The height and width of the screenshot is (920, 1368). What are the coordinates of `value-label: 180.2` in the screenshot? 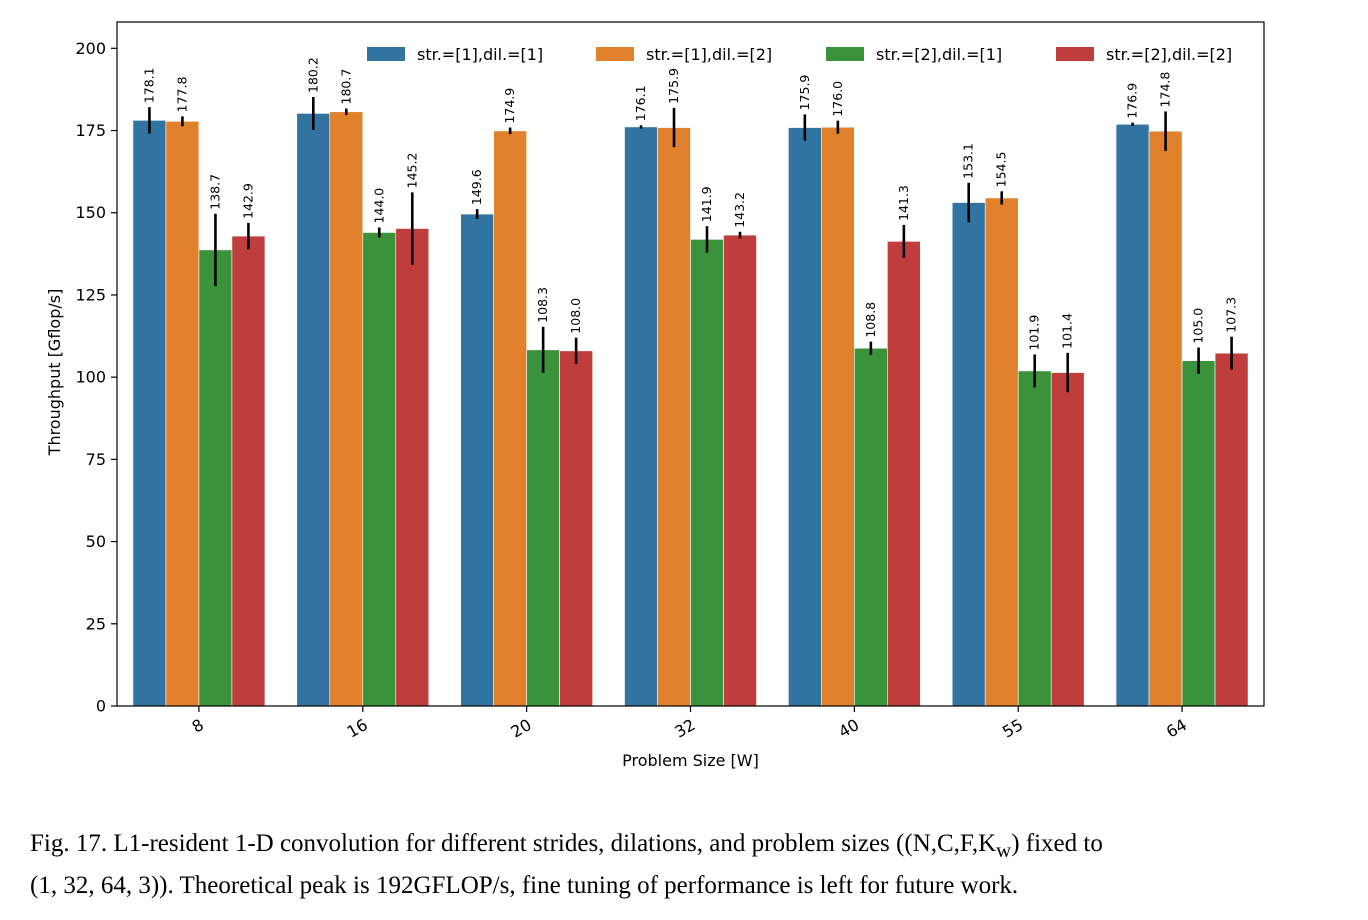 It's located at (312, 75).